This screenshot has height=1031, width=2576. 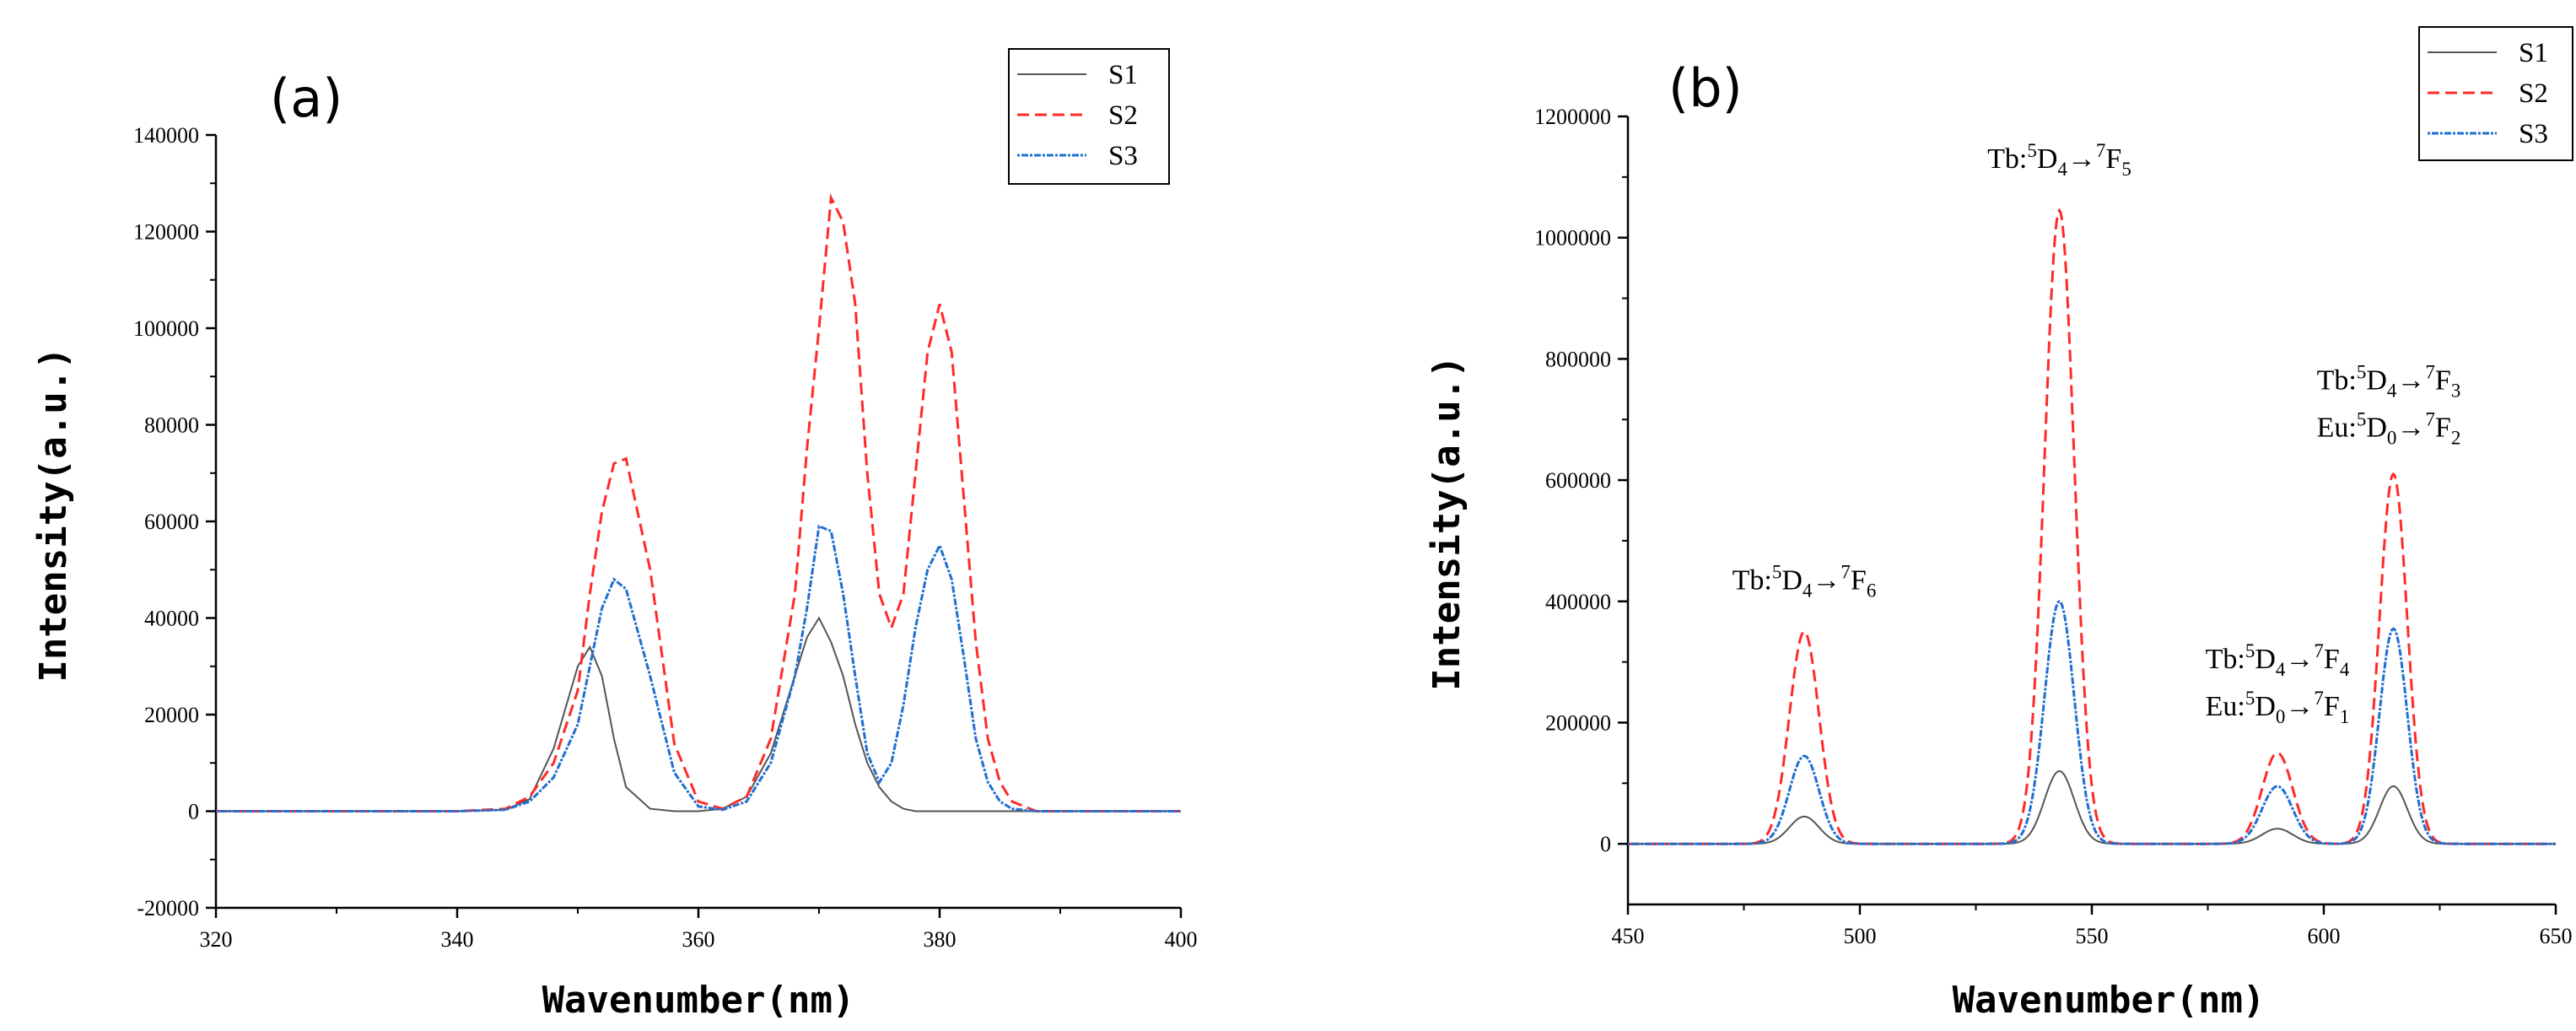 I want to click on y-tick-label: -20000, so click(x=168, y=908).